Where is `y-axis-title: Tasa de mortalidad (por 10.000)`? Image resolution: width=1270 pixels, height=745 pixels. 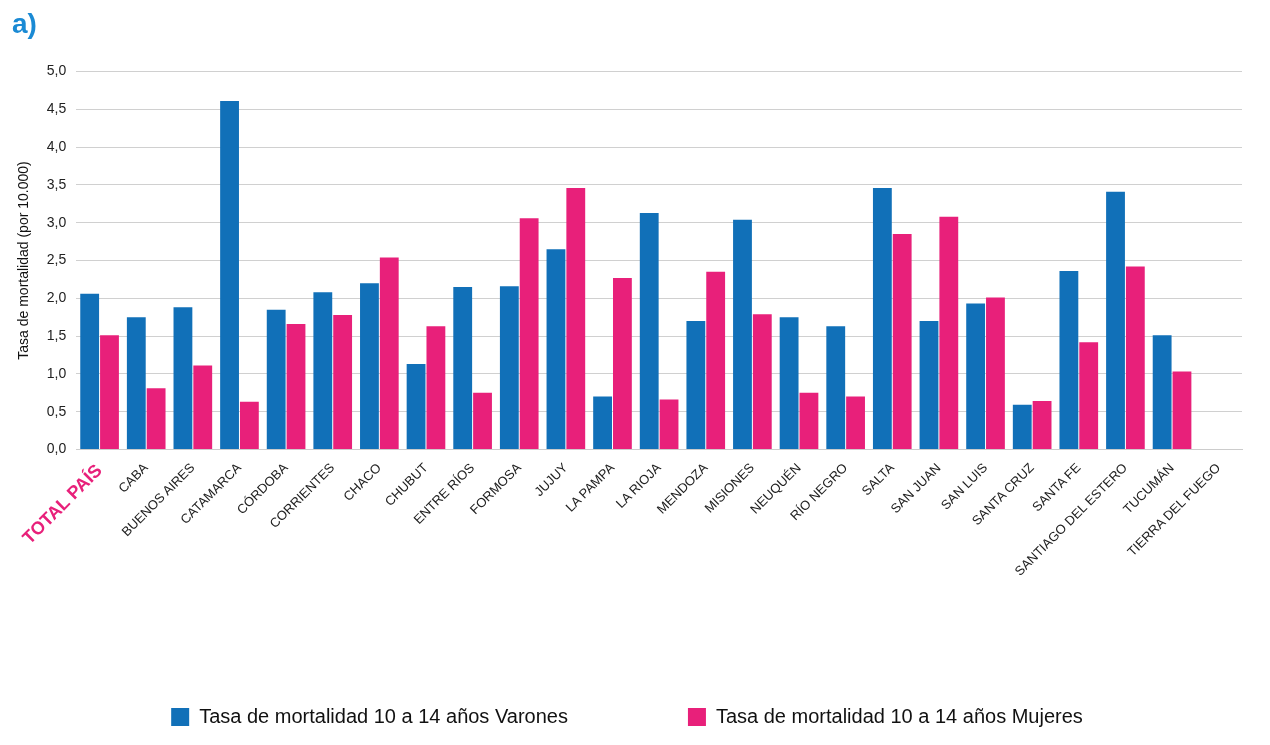 y-axis-title: Tasa de mortalidad (por 10.000) is located at coordinates (23, 260).